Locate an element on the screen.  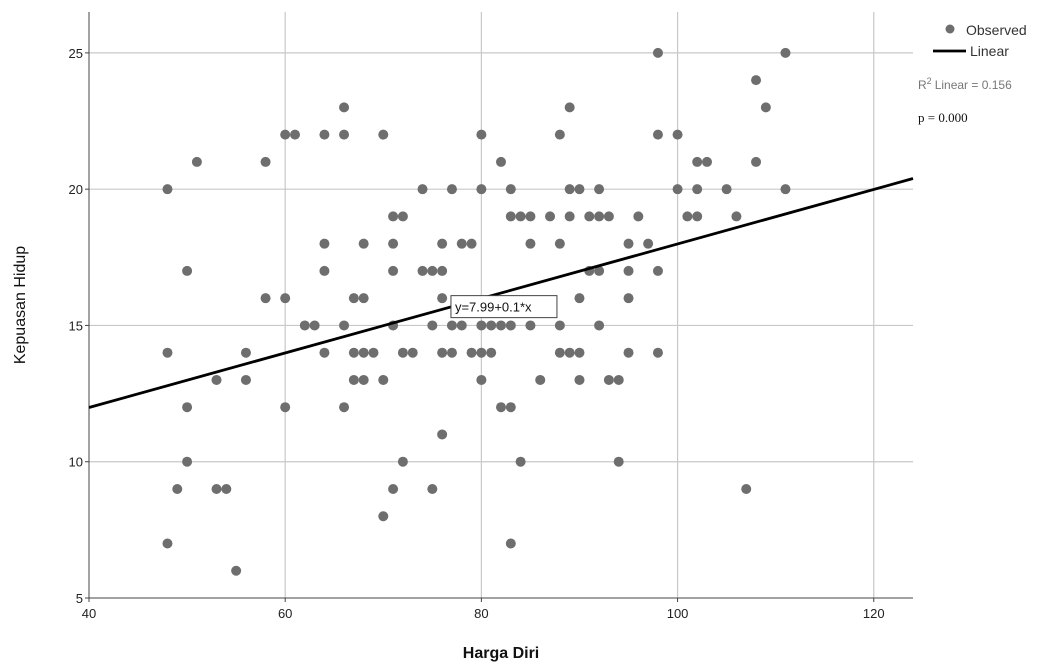
x-tick-label: 40 is located at coordinates (89, 613).